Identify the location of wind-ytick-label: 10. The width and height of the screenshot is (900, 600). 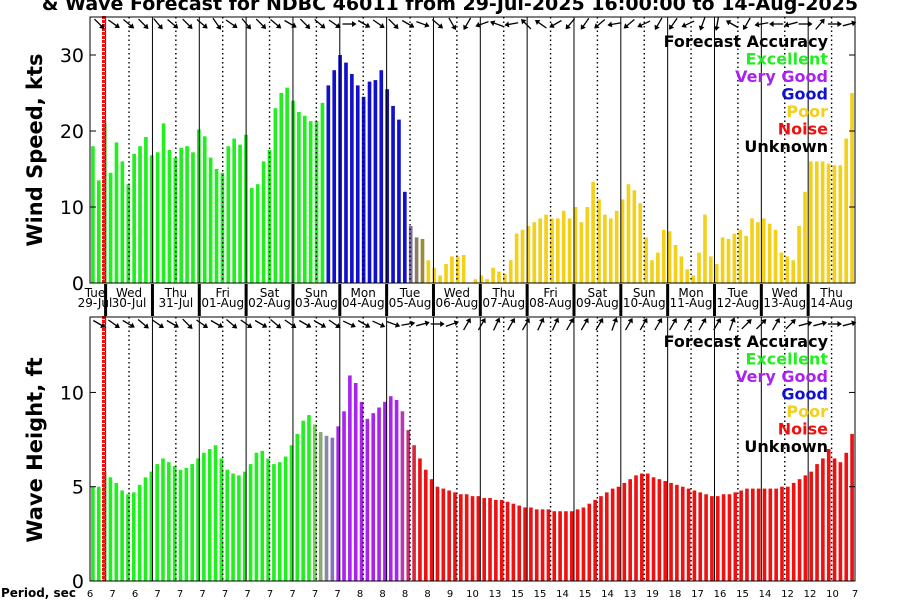
(72, 208).